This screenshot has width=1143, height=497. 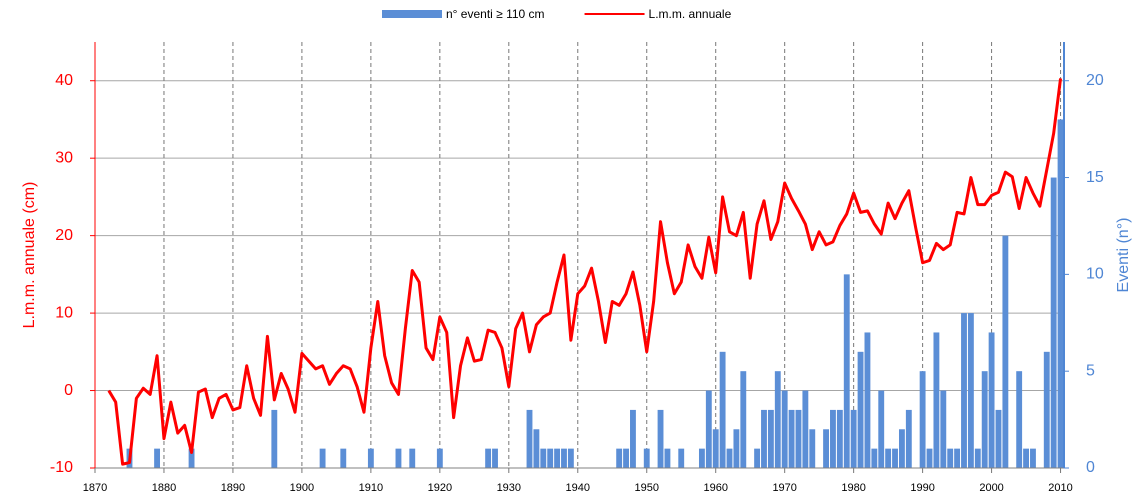 What do you see at coordinates (784, 488) in the screenshot?
I see `x-tick-label: 1970` at bounding box center [784, 488].